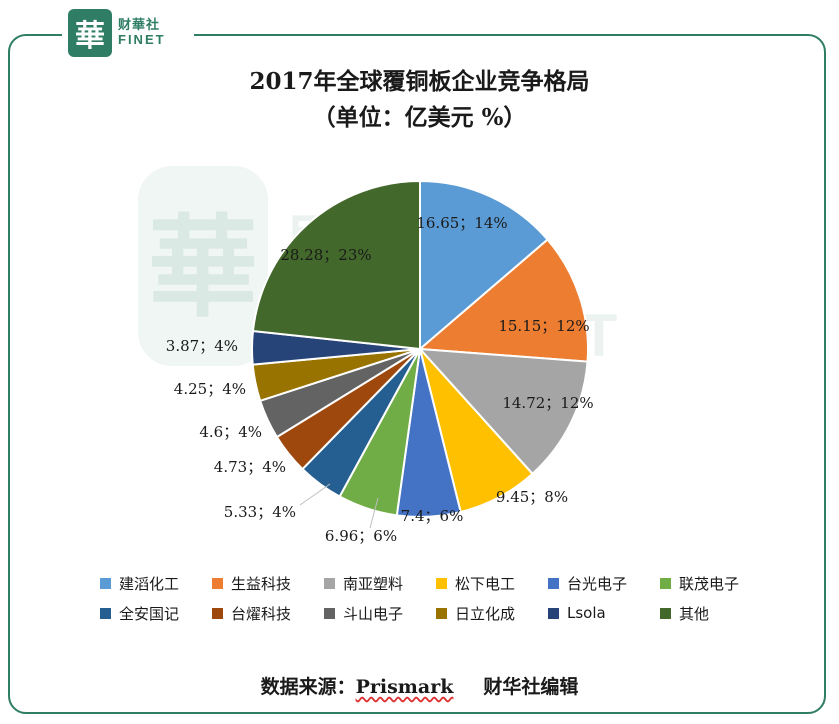  What do you see at coordinates (260, 512) in the screenshot?
I see `data-label: 5.33；4%` at bounding box center [260, 512].